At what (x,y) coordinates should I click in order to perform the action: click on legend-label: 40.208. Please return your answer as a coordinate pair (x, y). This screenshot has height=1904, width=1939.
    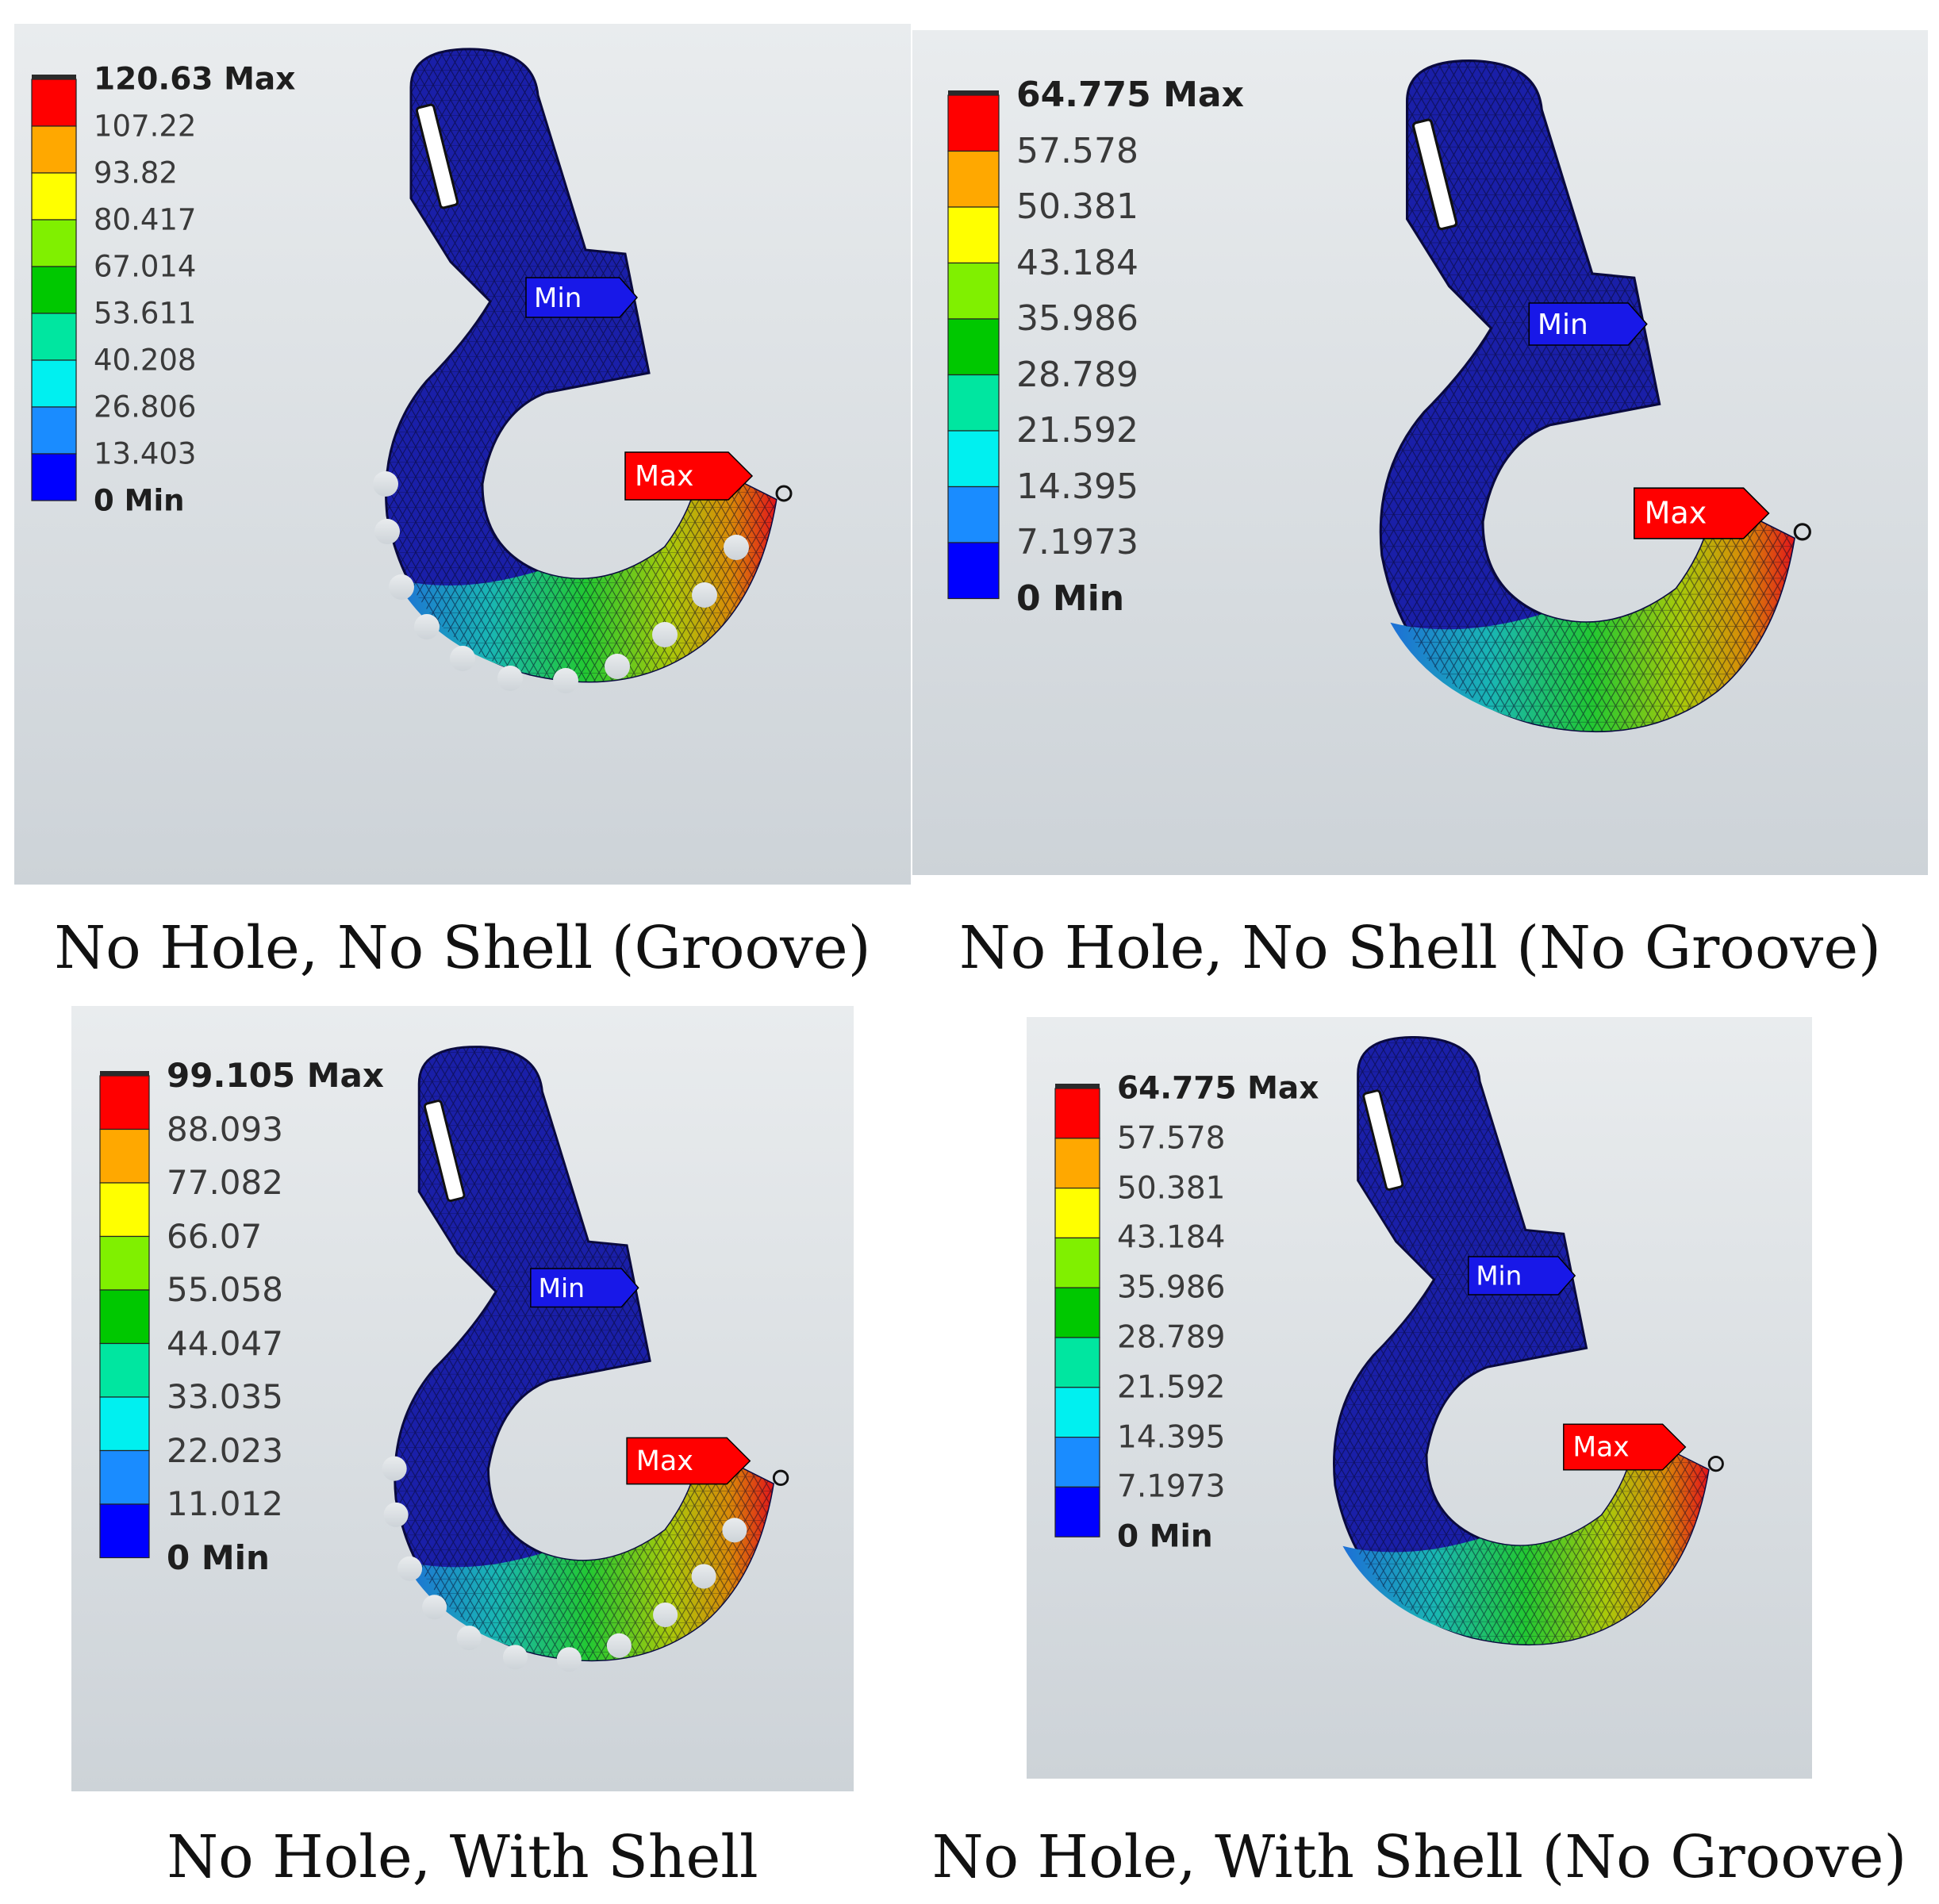
    Looking at the image, I should click on (145, 360).